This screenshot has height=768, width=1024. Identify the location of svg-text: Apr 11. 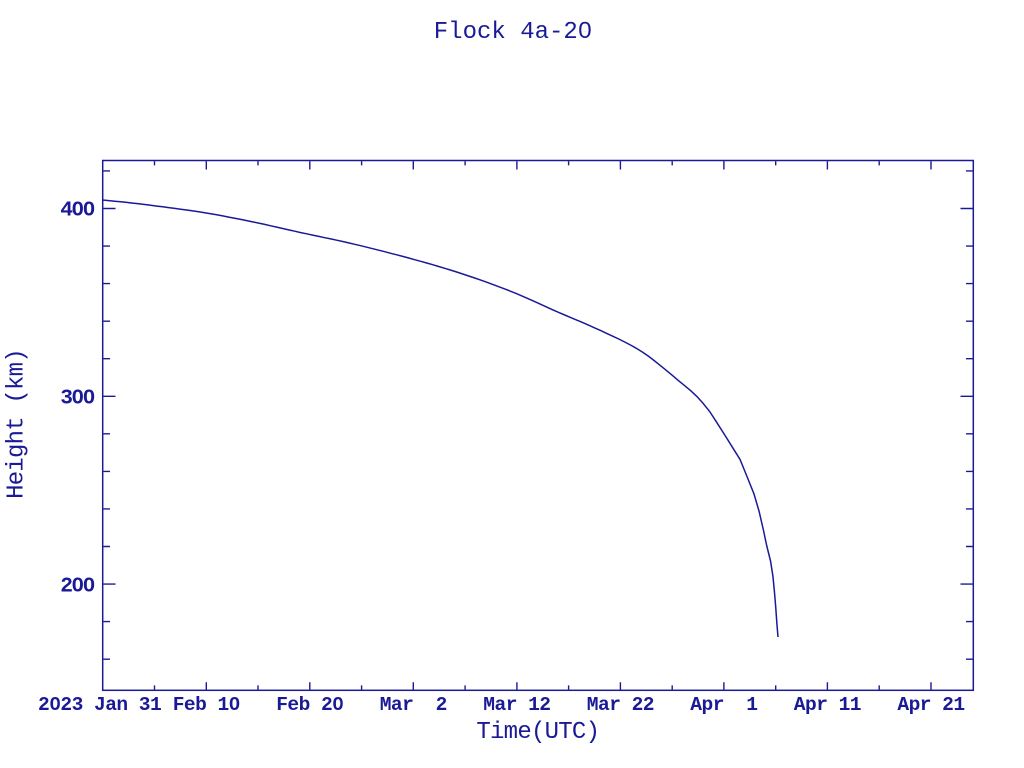
(827, 705).